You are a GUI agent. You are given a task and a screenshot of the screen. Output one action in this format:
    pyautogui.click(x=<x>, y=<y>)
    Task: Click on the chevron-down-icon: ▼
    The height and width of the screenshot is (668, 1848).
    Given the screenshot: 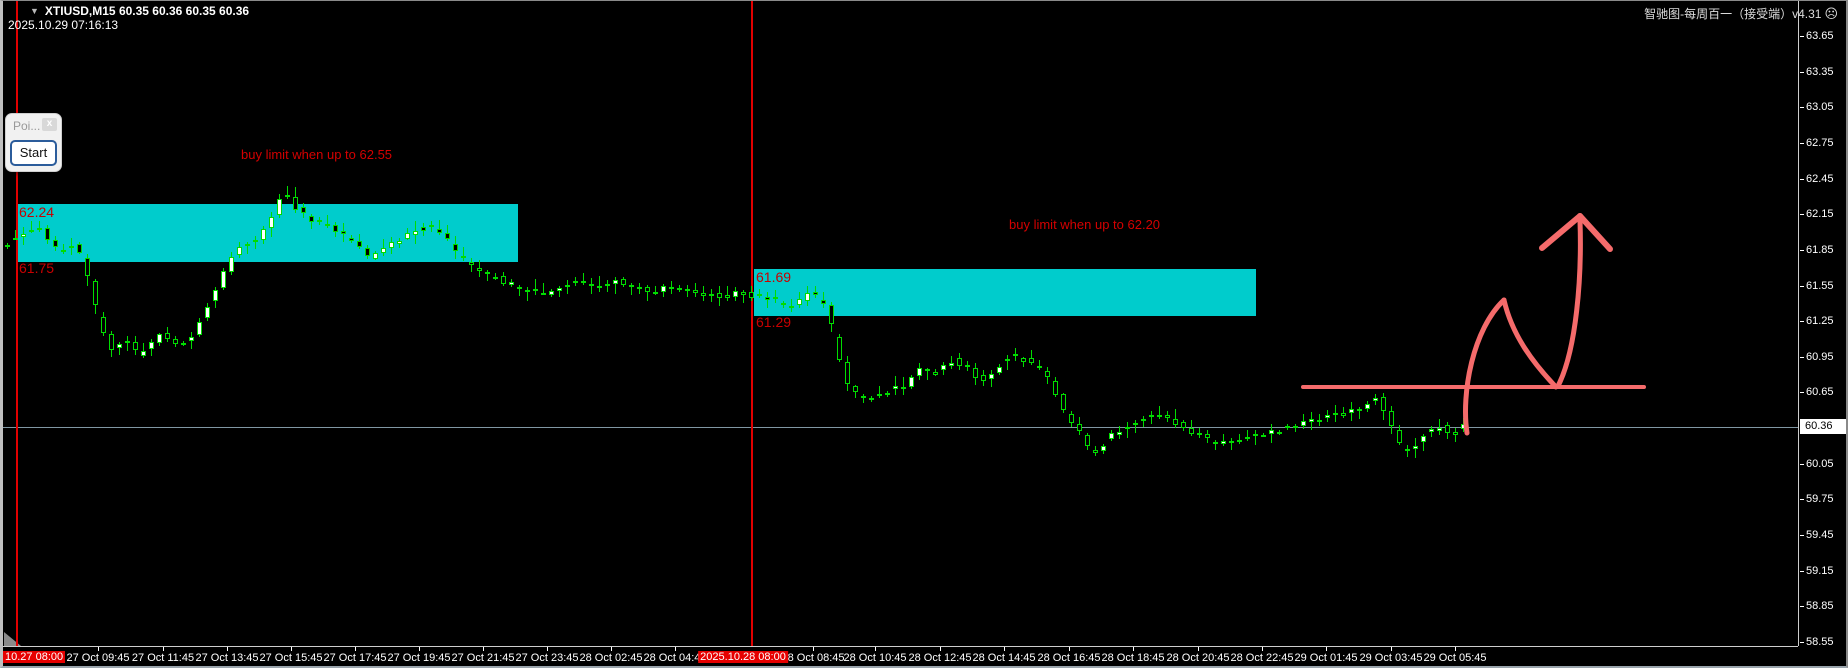 What is the action you would take?
    pyautogui.click(x=34, y=11)
    